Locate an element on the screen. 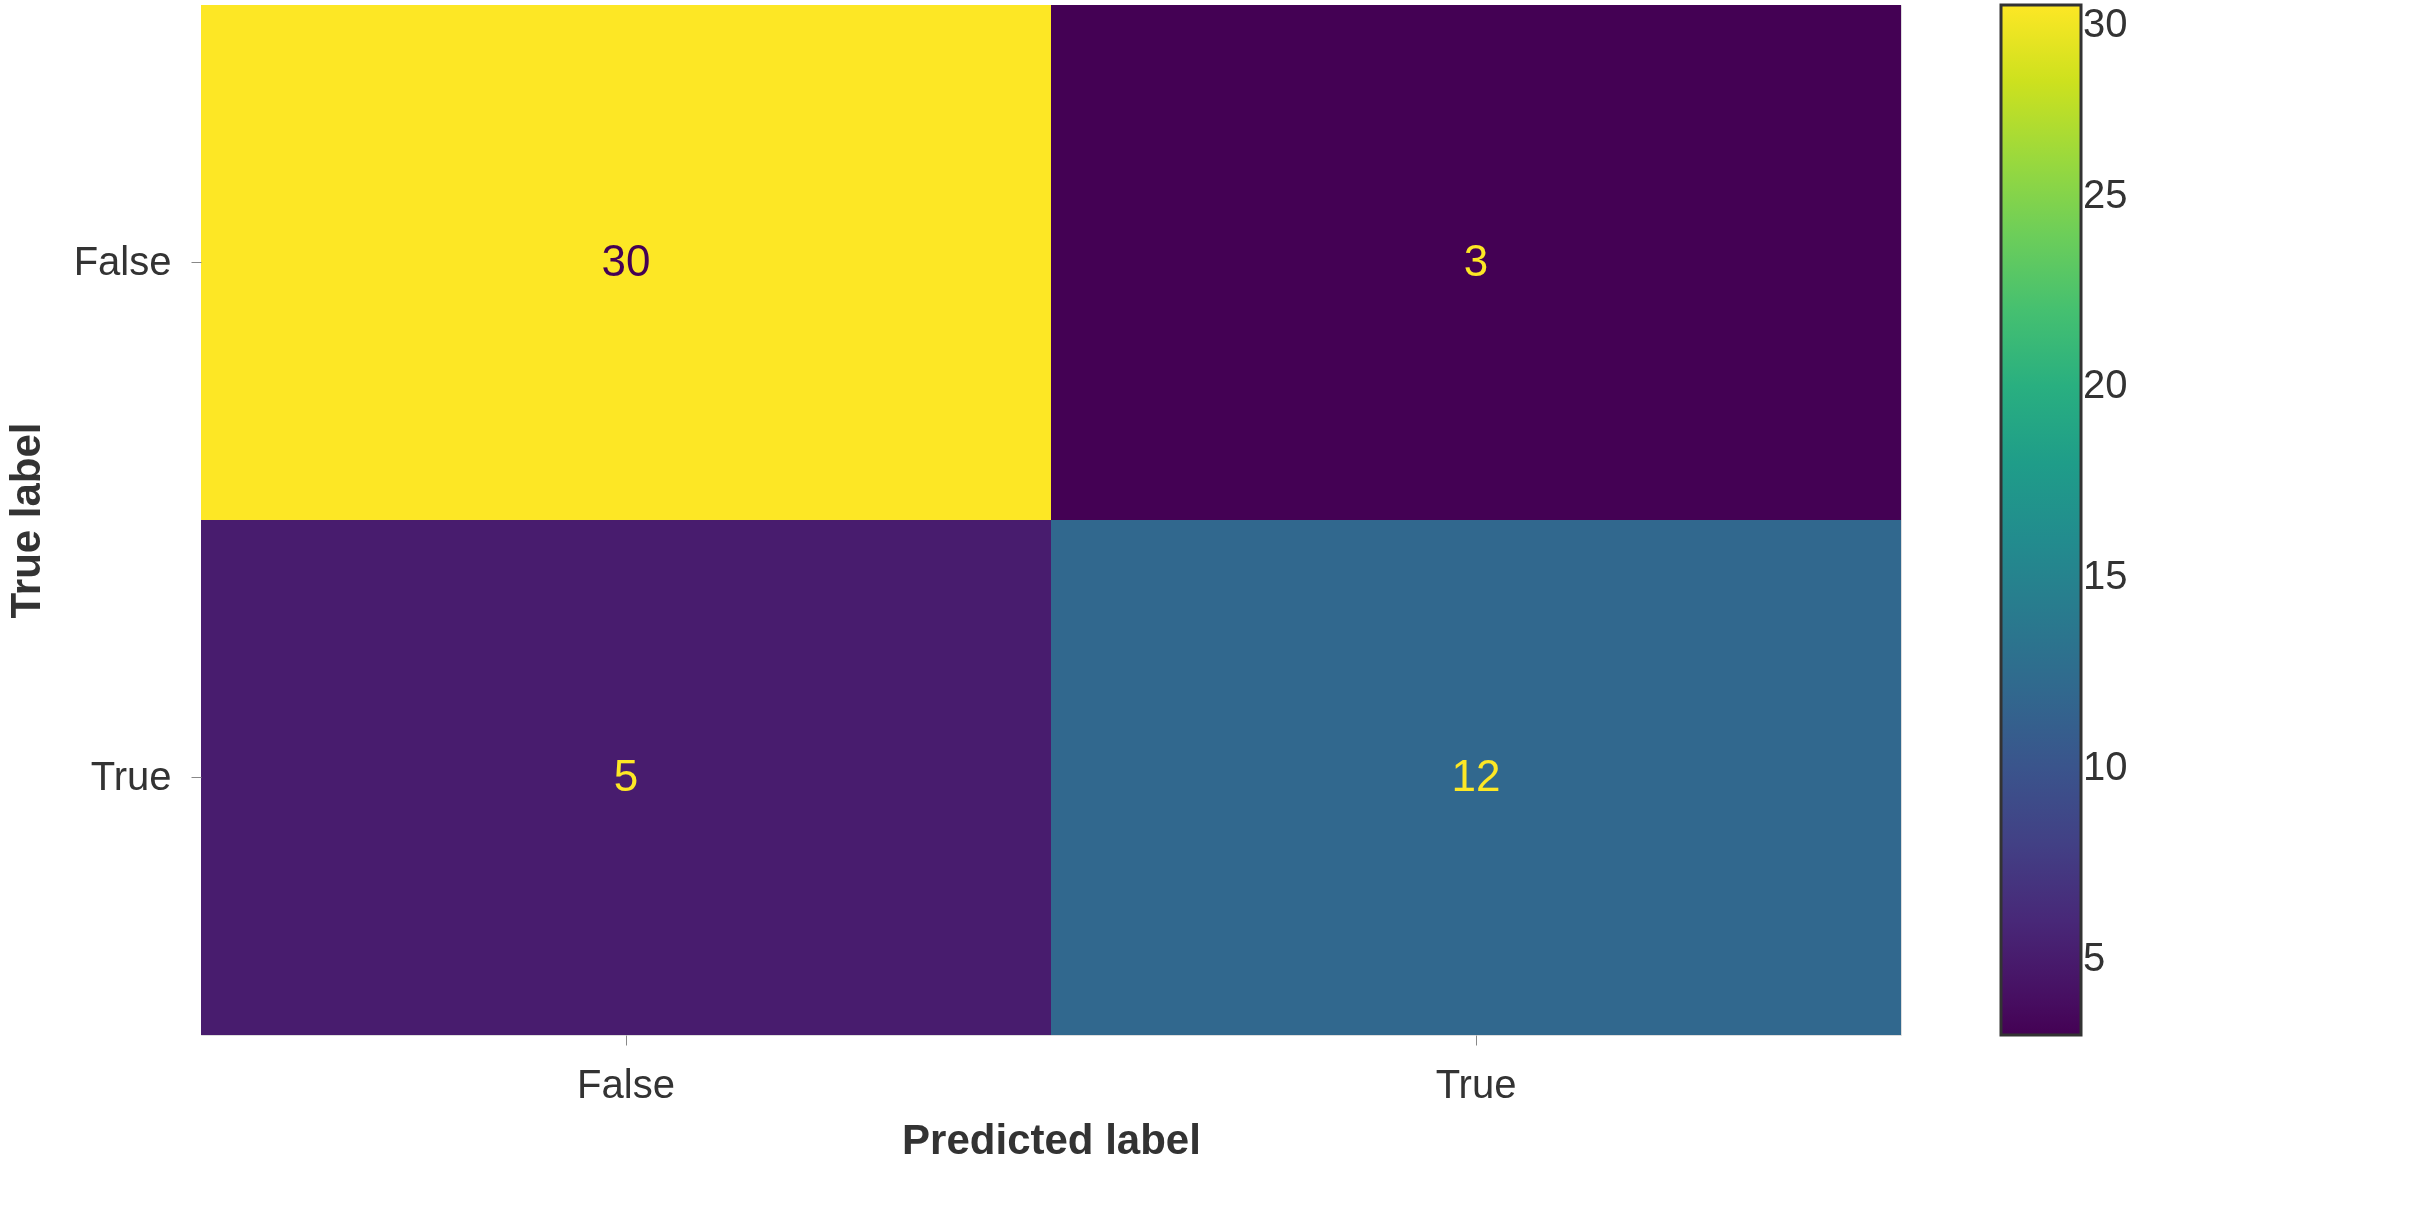  color-bar-label: 25 is located at coordinates (2105, 193).